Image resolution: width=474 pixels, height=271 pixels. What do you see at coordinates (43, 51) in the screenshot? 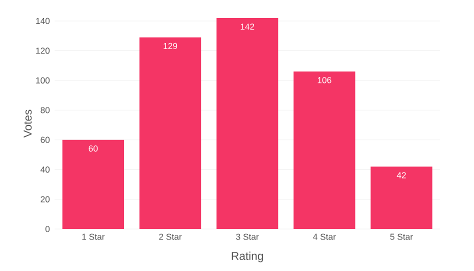
I see `y-tick-label: 120` at bounding box center [43, 51].